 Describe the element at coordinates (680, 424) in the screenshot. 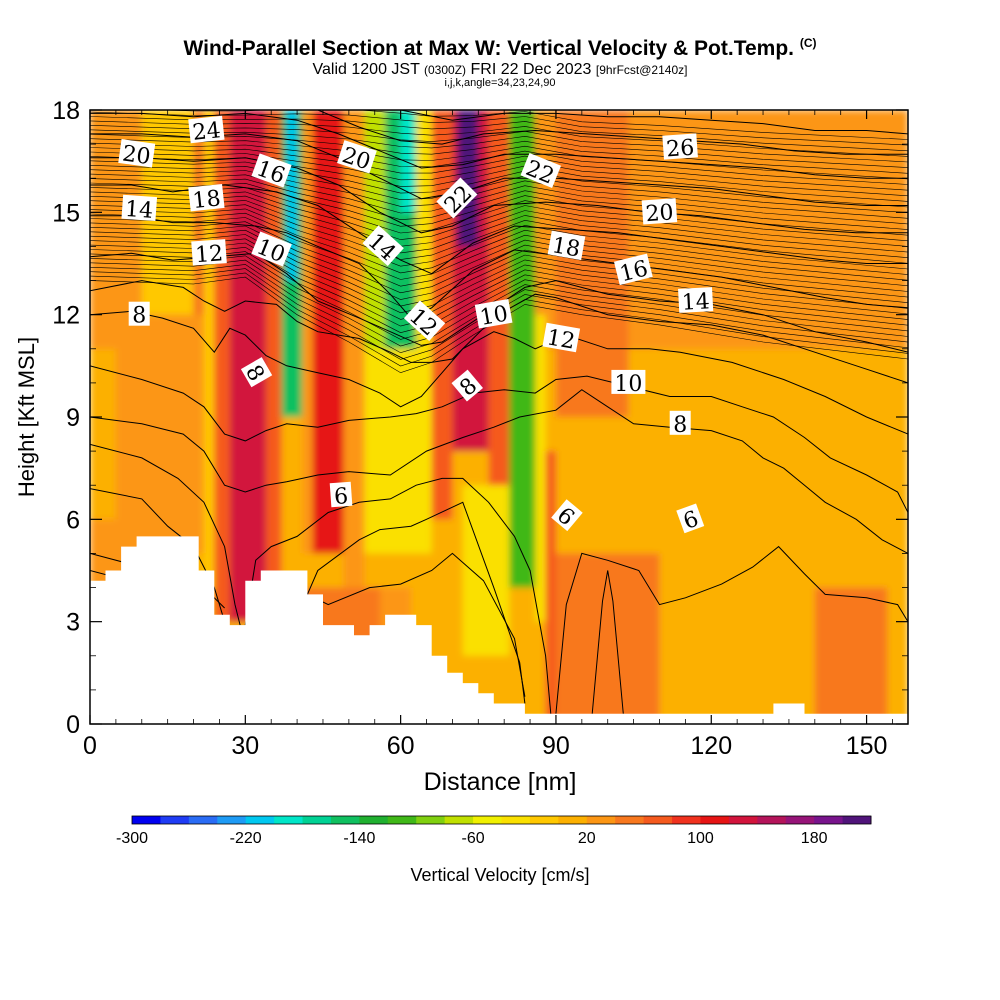

I see `contour-label-23: 8` at that location.